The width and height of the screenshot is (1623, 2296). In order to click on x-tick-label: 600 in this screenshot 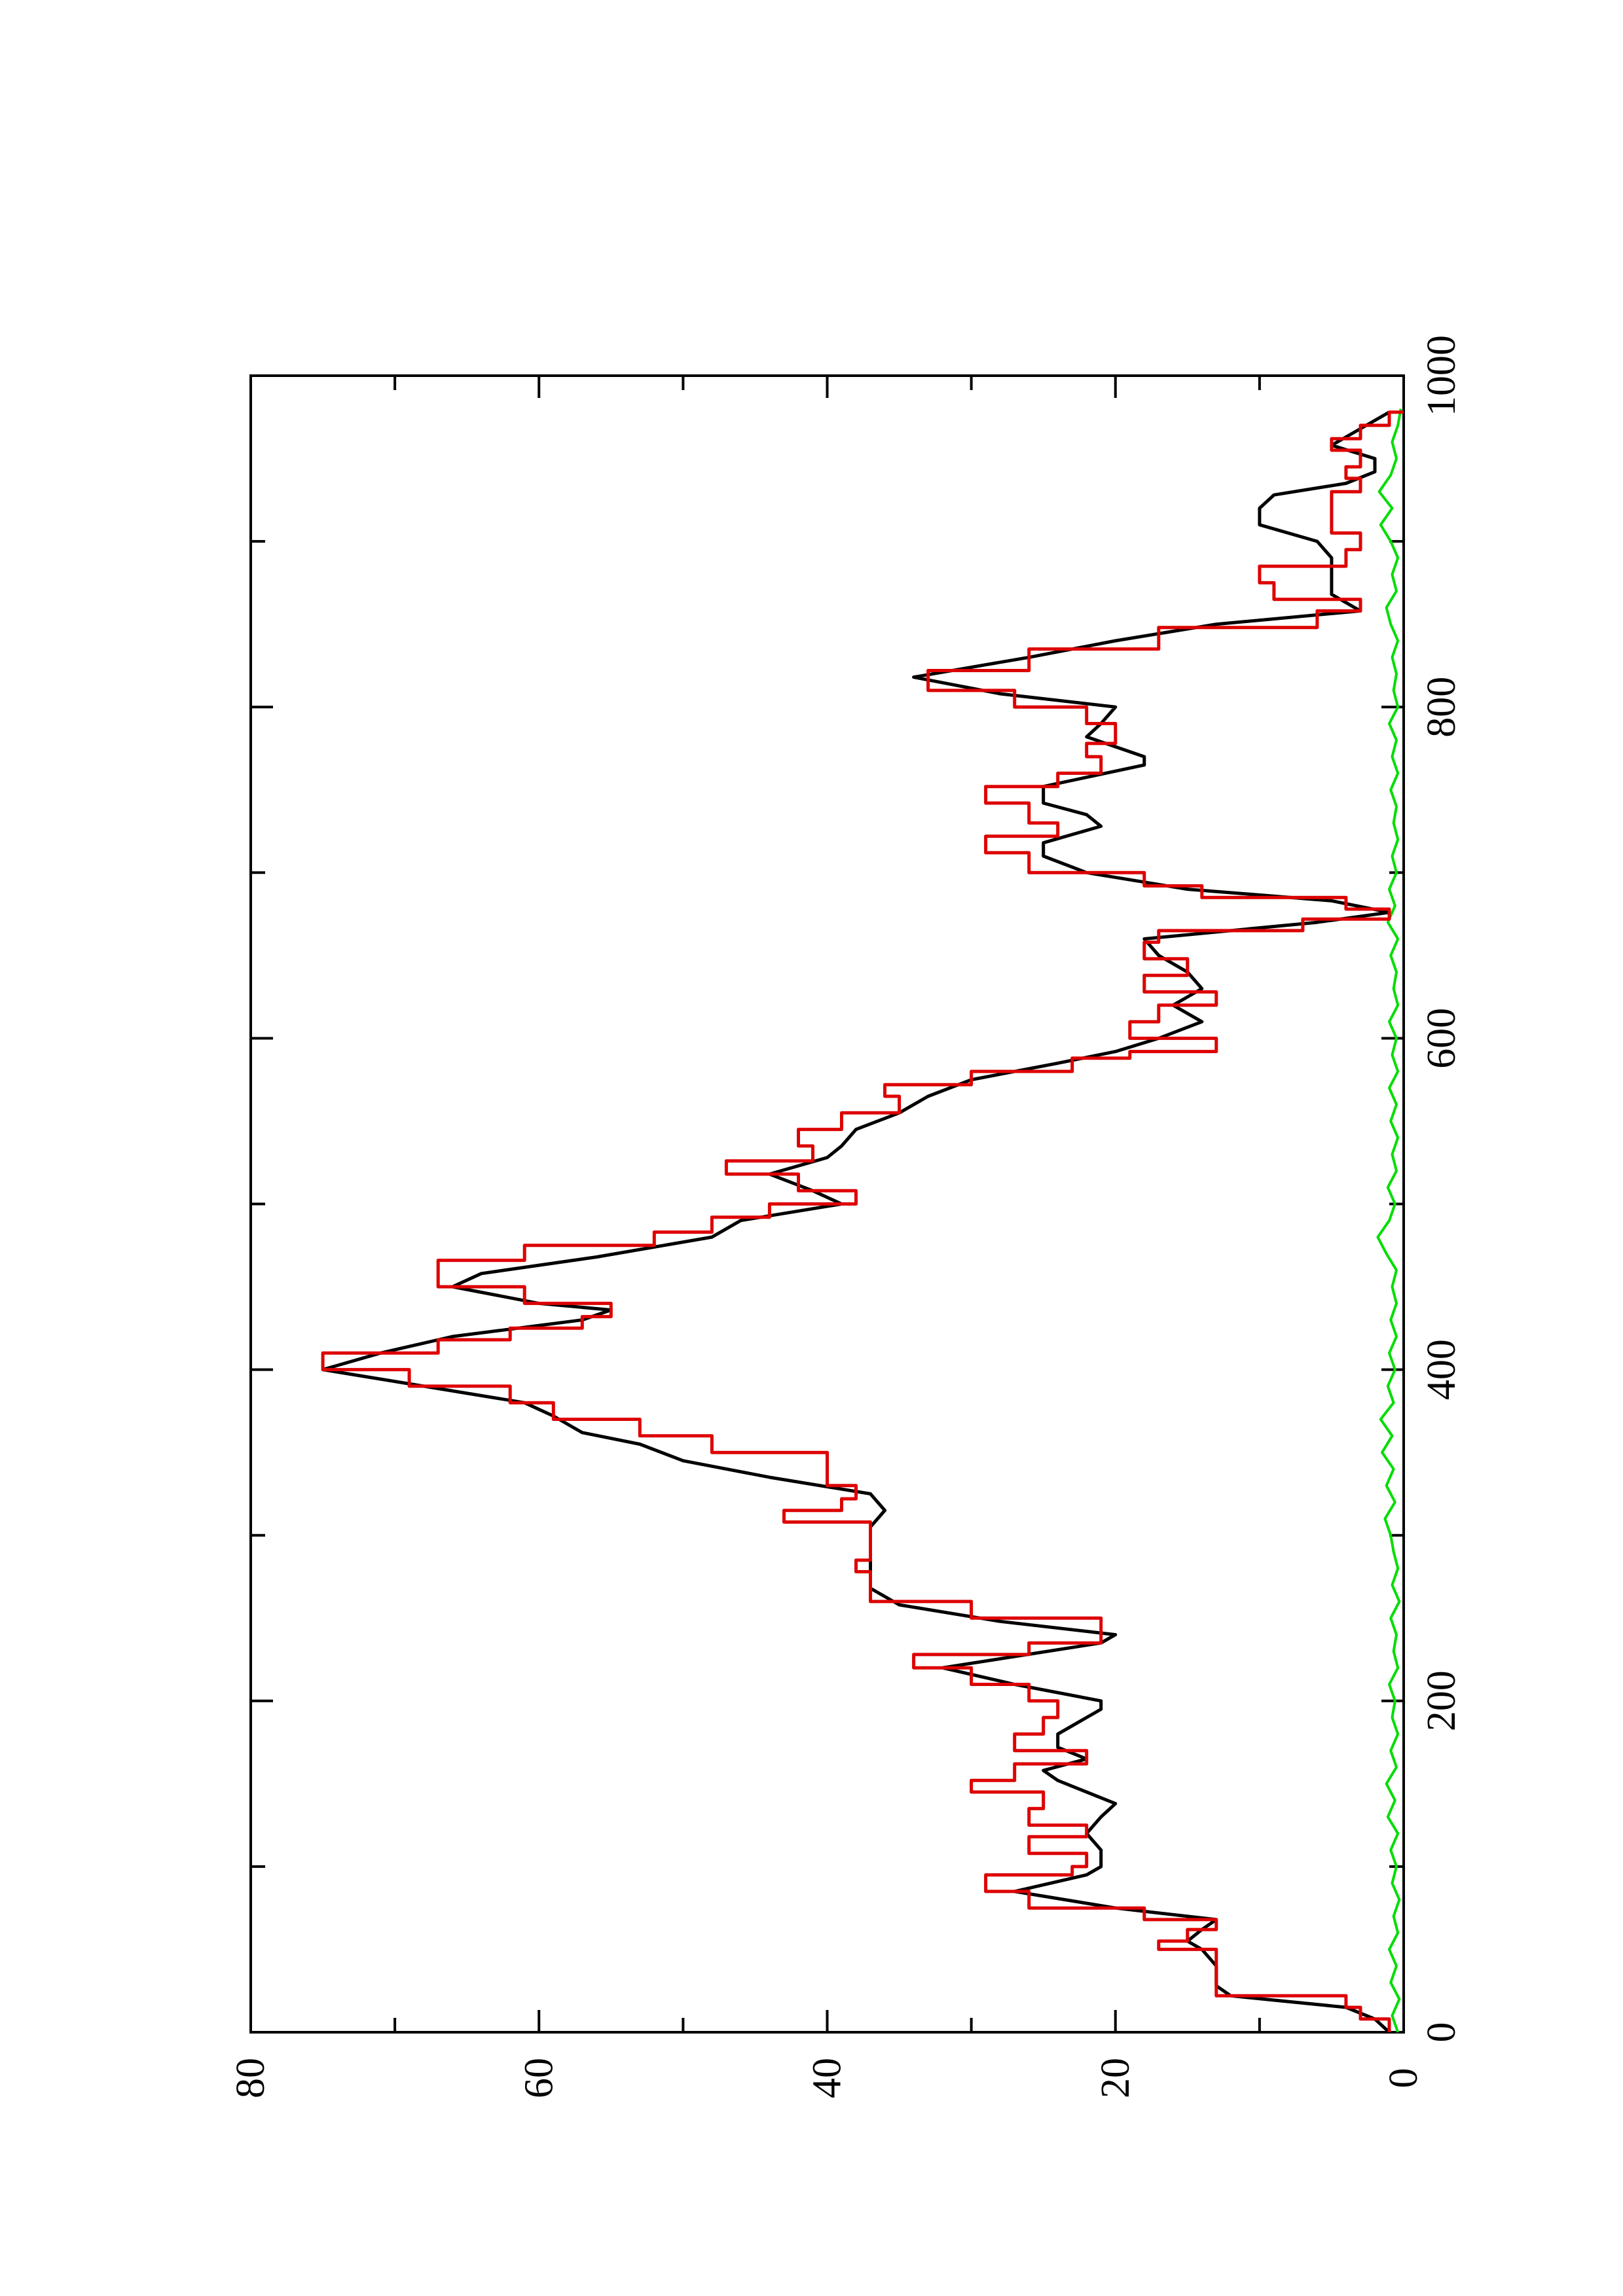, I will do `click(1441, 1038)`.